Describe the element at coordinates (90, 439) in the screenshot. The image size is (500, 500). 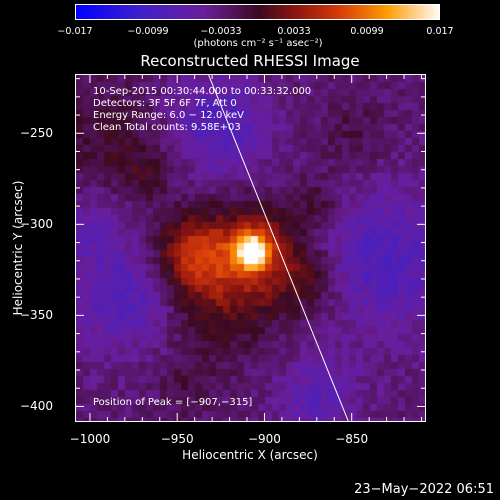
I see `x-tick-label: −1000` at that location.